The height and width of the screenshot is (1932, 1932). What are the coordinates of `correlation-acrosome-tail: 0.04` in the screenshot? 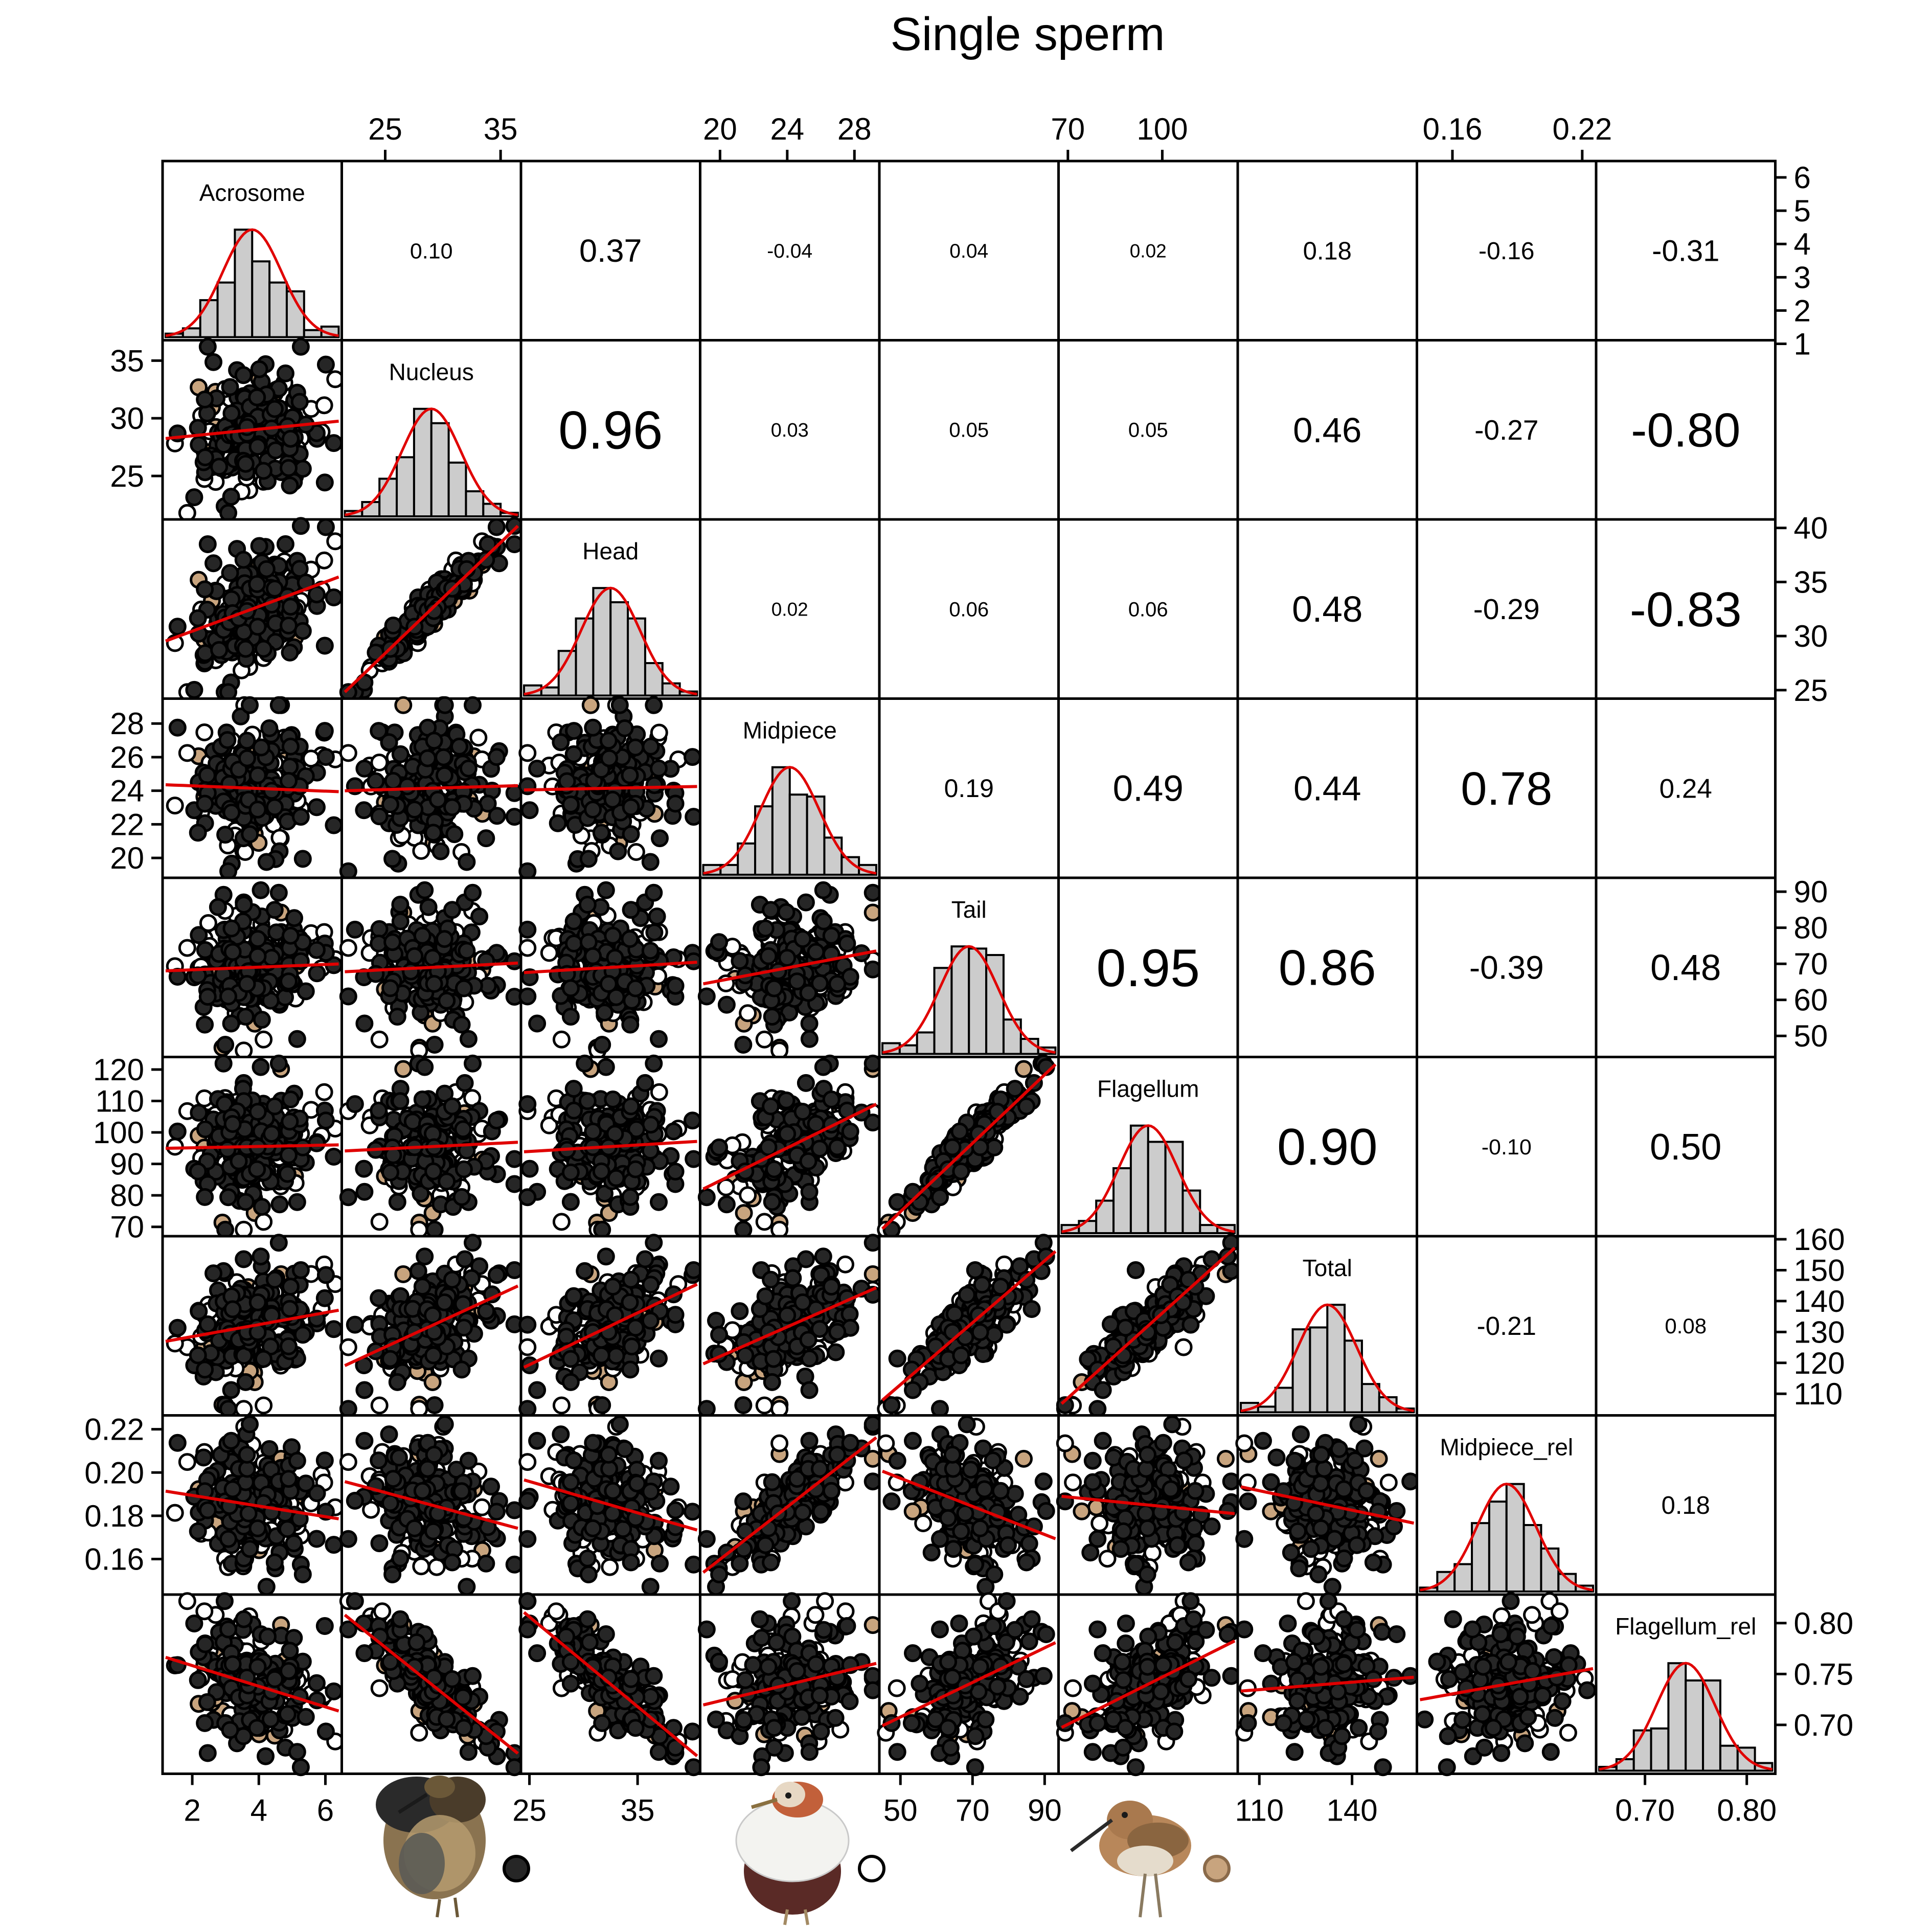 It's located at (968, 251).